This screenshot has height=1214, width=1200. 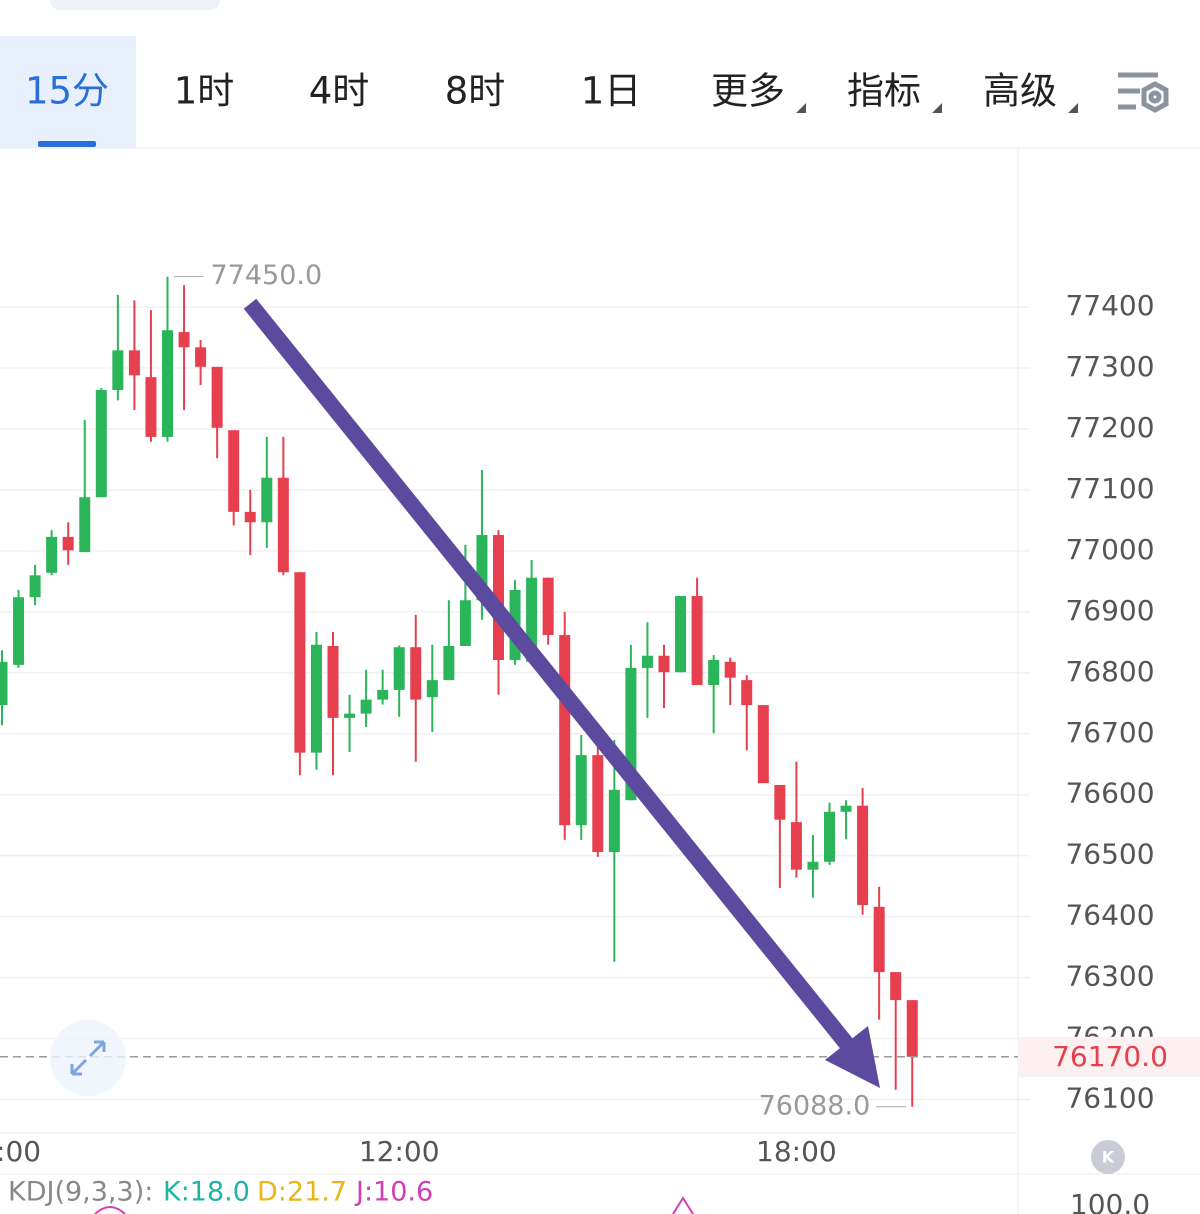 What do you see at coordinates (1109, 671) in the screenshot?
I see `y-tick-label: 76800` at bounding box center [1109, 671].